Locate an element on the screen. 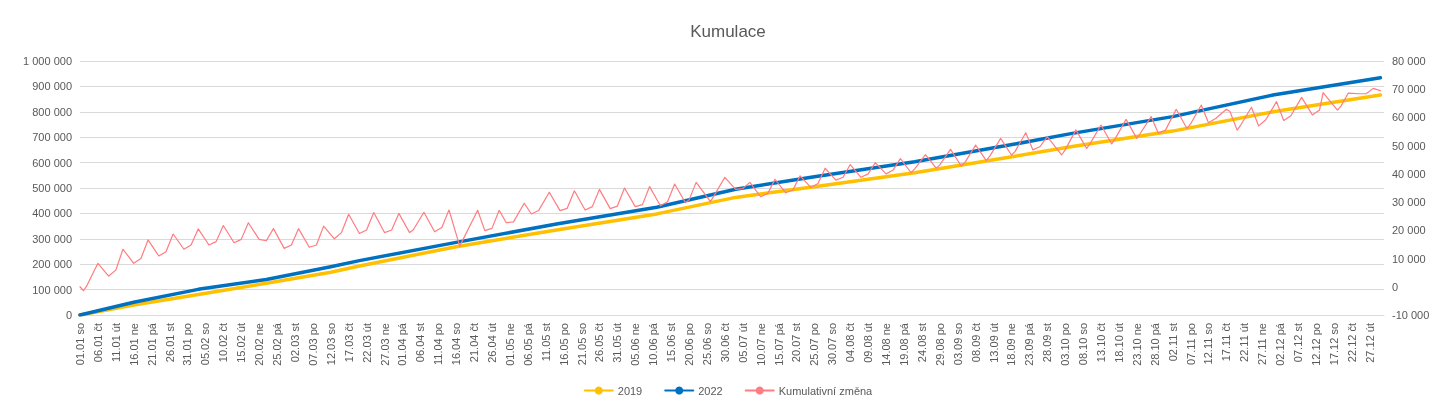 The width and height of the screenshot is (1456, 405). y-tick-label: 700 000 is located at coordinates (52, 137).